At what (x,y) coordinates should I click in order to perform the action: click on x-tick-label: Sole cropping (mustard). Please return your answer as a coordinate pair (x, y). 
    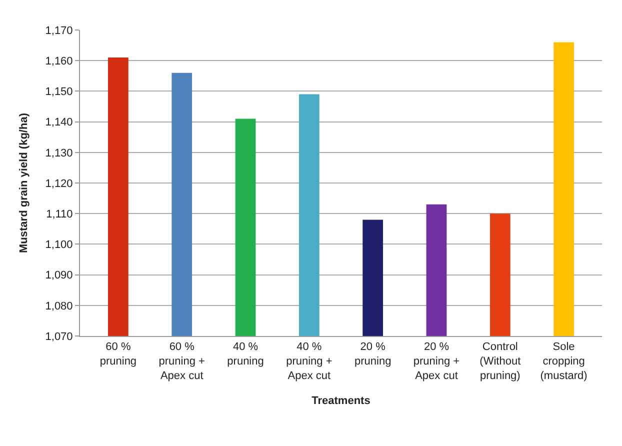
    Looking at the image, I should click on (564, 361).